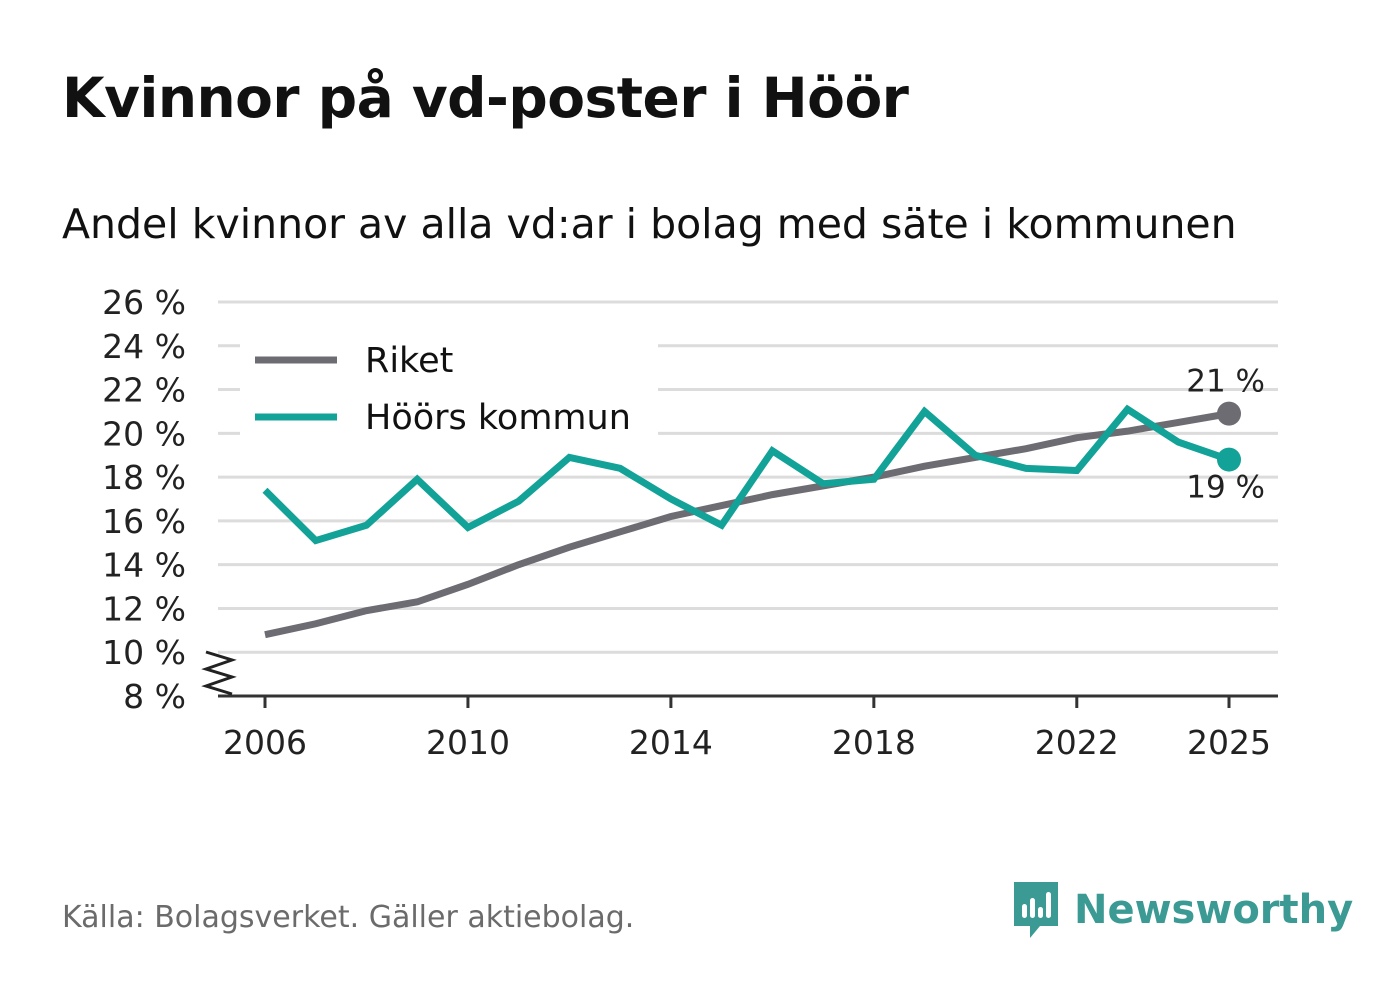  Describe the element at coordinates (144, 346) in the screenshot. I see `y-tick-label: 24 %` at that location.